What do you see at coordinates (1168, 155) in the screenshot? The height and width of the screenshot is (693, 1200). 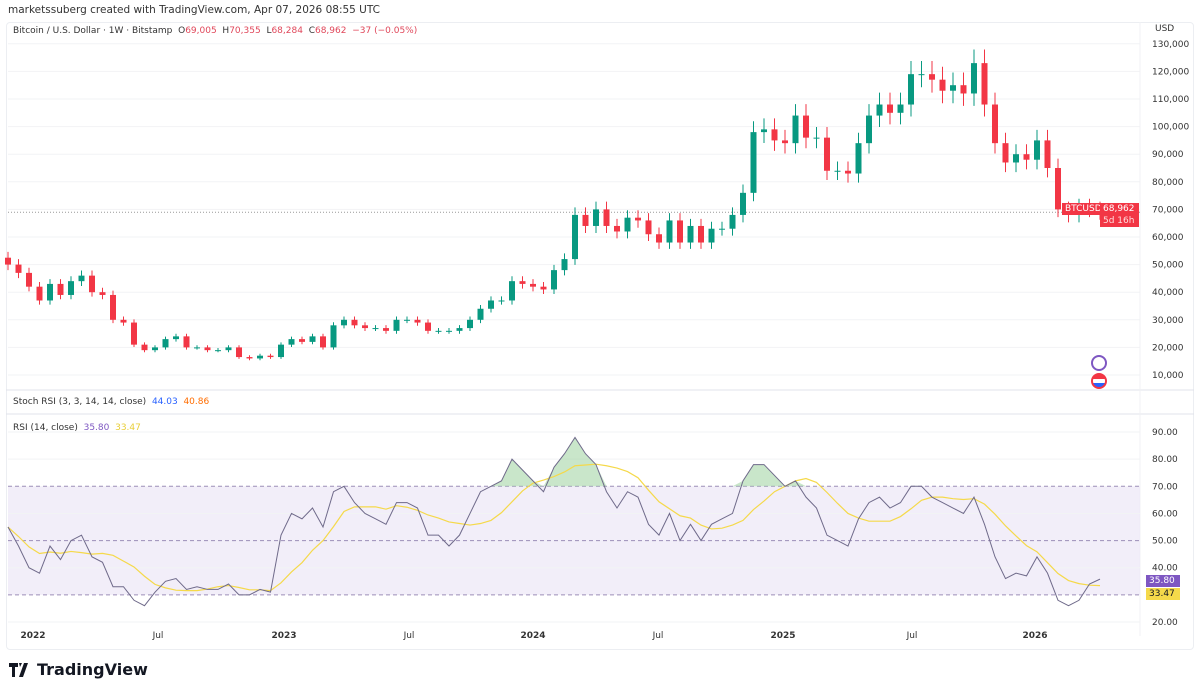 I see `price-tick-label: 90,000` at bounding box center [1168, 155].